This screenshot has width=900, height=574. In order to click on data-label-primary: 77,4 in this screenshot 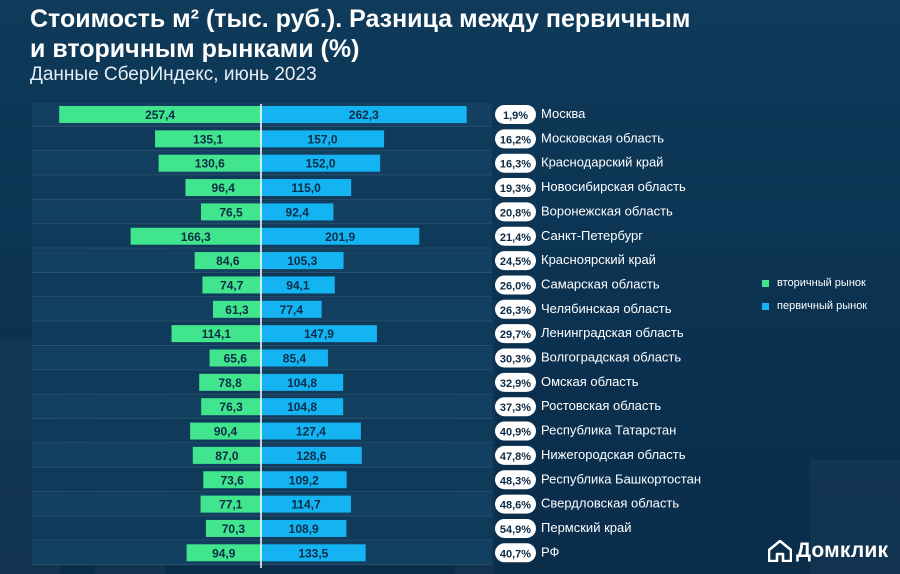, I will do `click(292, 310)`.